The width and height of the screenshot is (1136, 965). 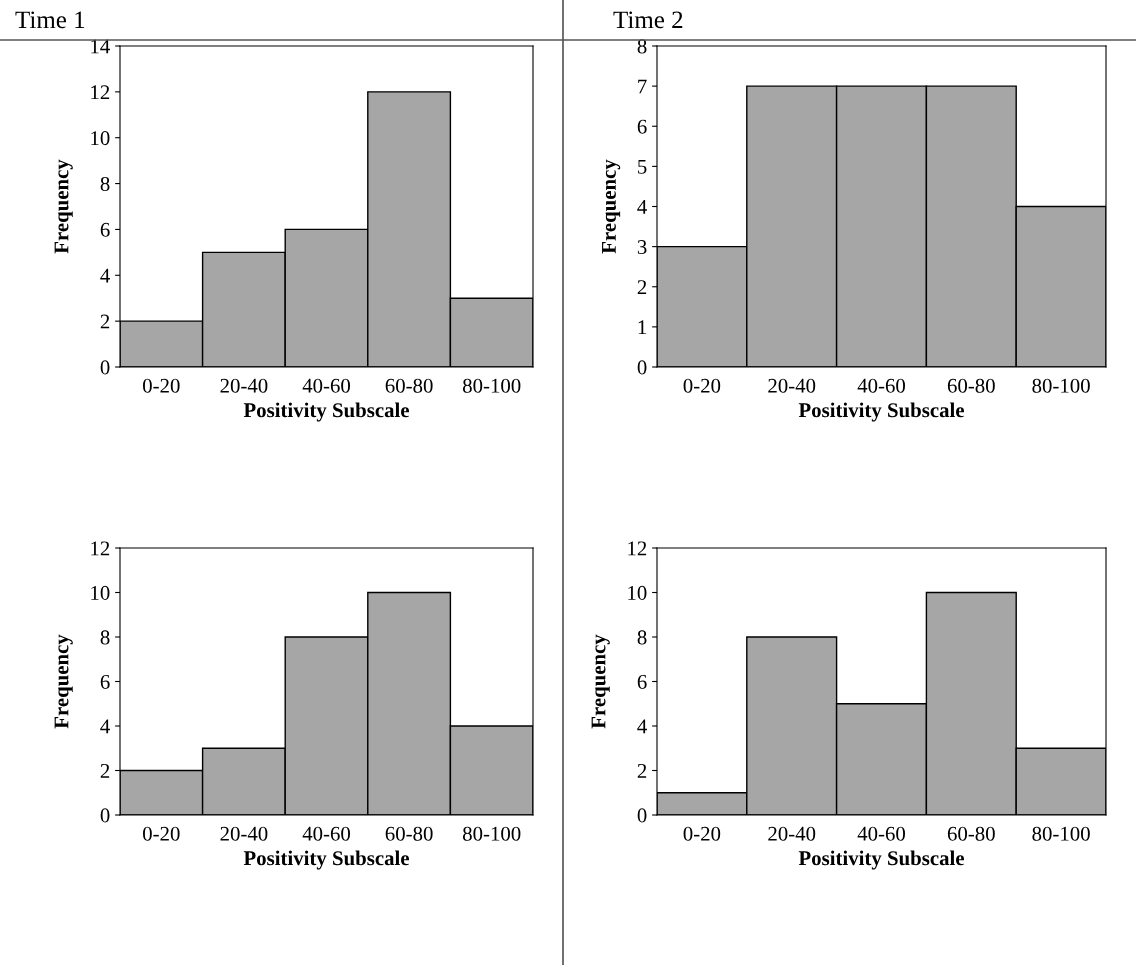 I want to click on y-tick-label: 7, so click(x=642, y=86).